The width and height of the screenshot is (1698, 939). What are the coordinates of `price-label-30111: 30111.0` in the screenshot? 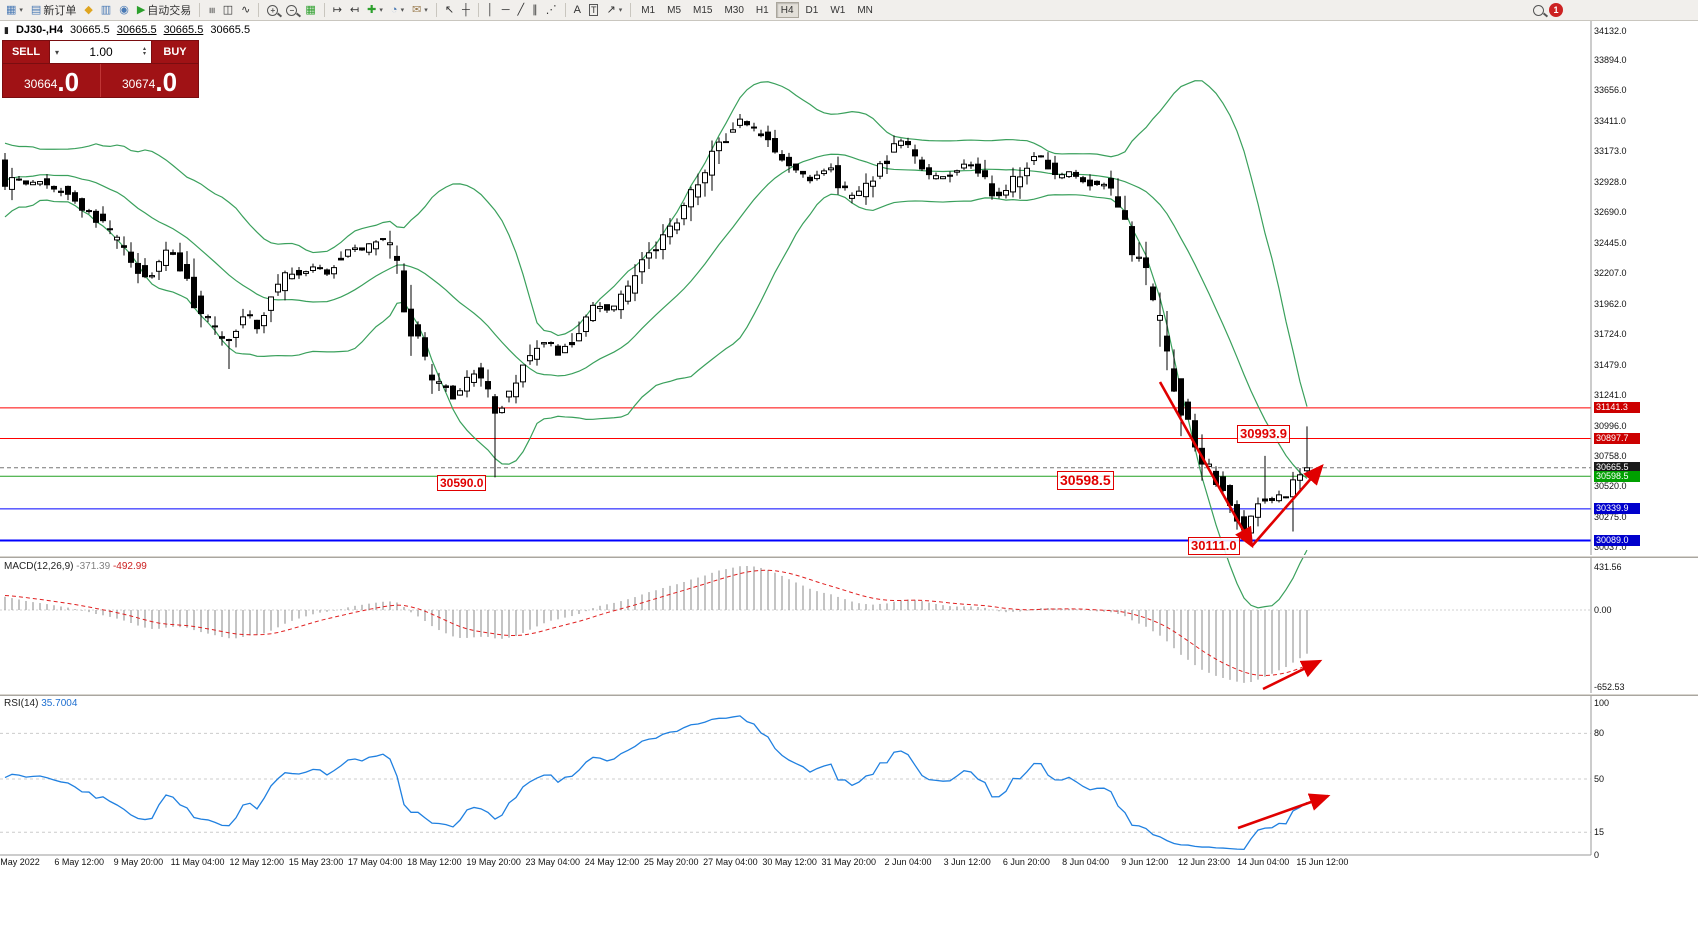 It's located at (1214, 546).